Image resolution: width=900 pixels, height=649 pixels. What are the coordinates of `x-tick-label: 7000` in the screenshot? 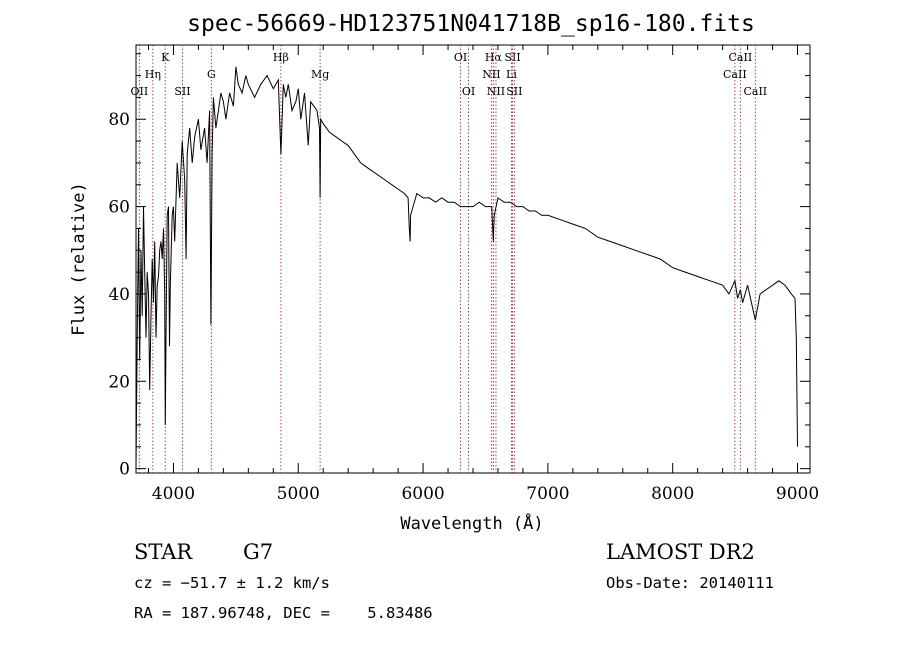 It's located at (547, 494).